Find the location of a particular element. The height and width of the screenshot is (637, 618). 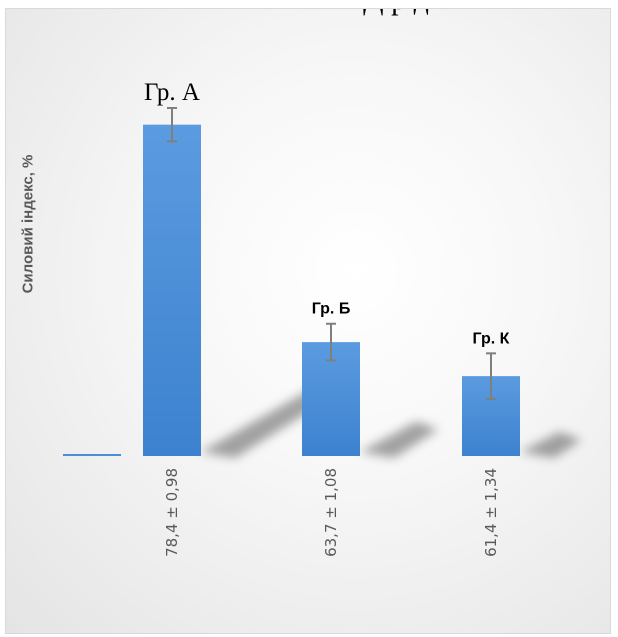

x-tick-labels-group: 78,4 ± 0,98 63,7 ± 1,08 61,4 ± 1,34 is located at coordinates (331, 512).